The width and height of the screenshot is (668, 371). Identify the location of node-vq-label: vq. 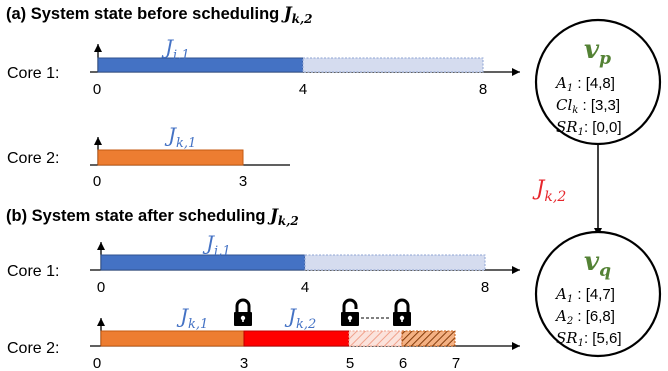
(597, 264).